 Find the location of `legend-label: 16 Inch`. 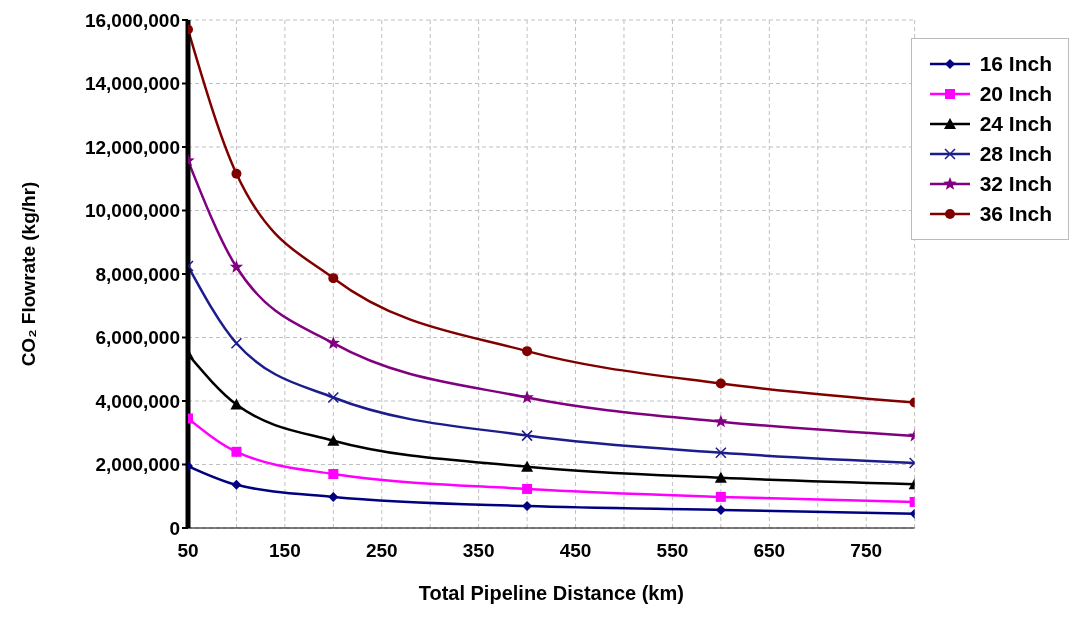

legend-label: 16 Inch is located at coordinates (1015, 64).